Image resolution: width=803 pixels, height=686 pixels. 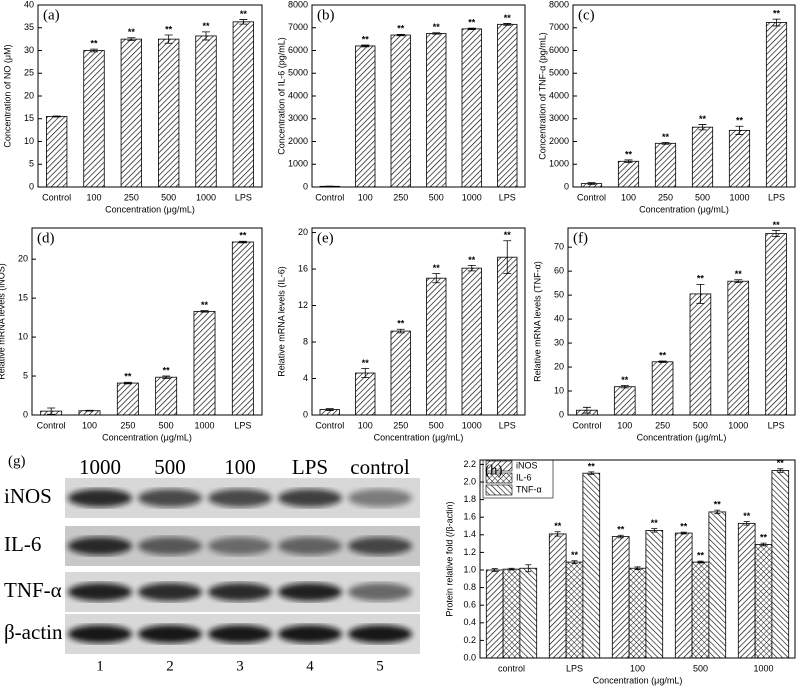 I want to click on x-tick-label: 100, so click(x=637, y=668).